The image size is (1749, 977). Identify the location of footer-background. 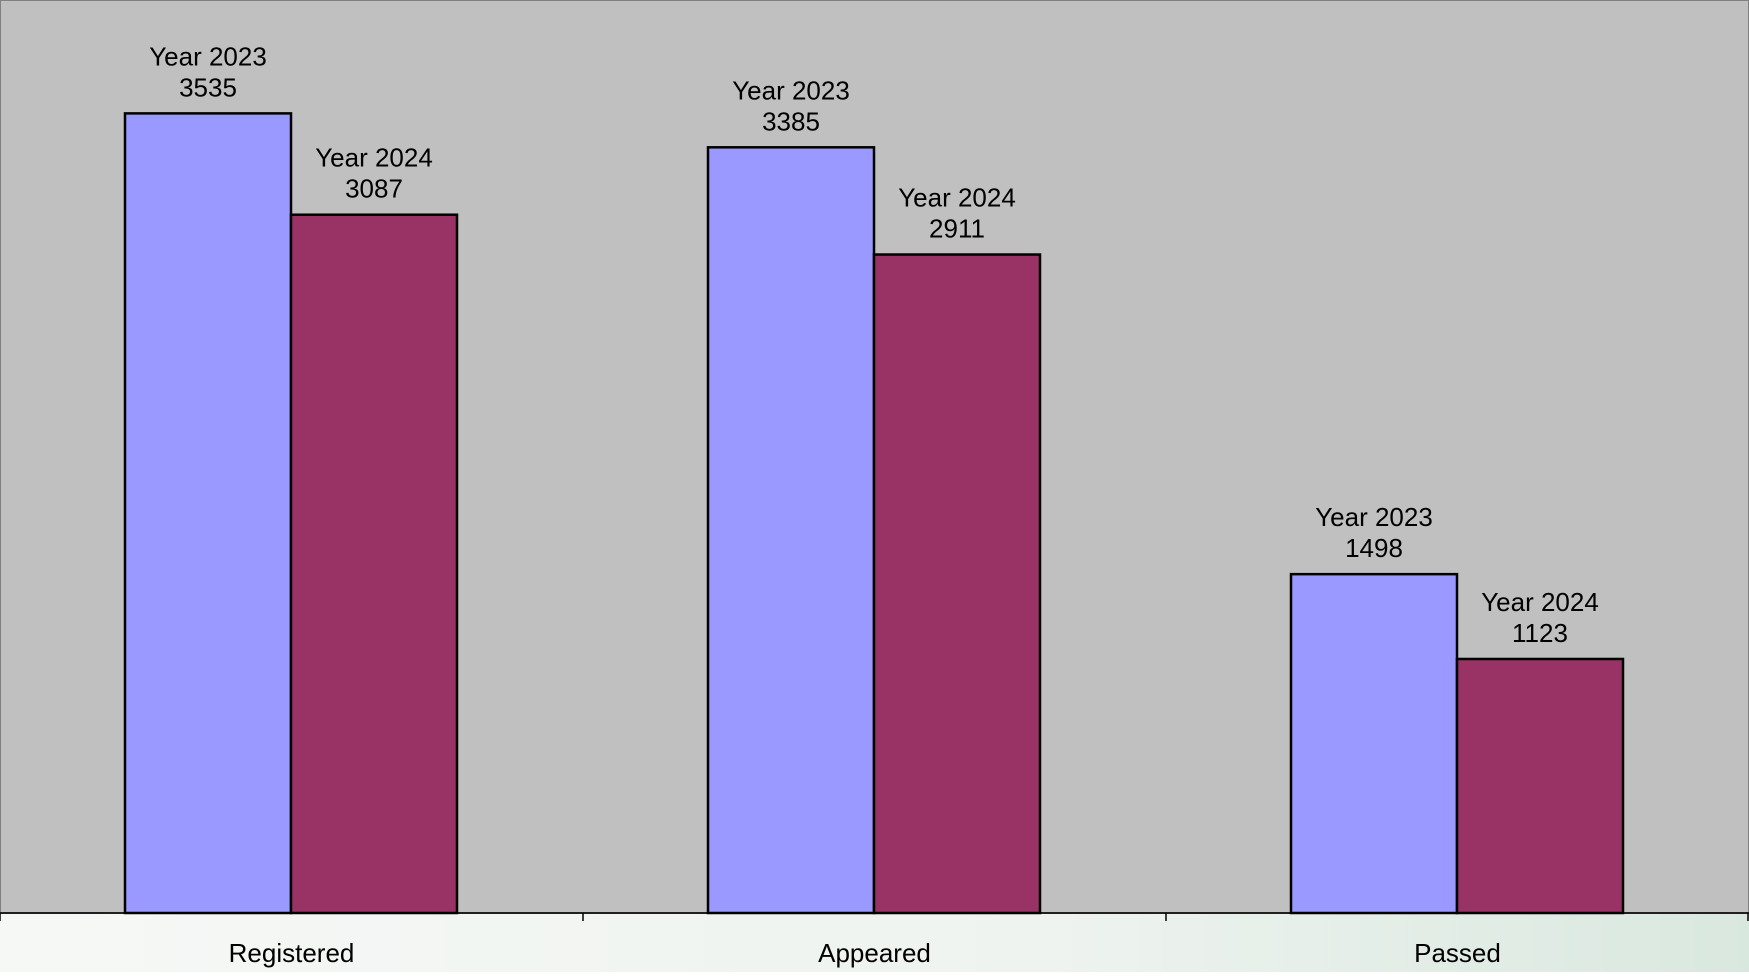
(874, 942).